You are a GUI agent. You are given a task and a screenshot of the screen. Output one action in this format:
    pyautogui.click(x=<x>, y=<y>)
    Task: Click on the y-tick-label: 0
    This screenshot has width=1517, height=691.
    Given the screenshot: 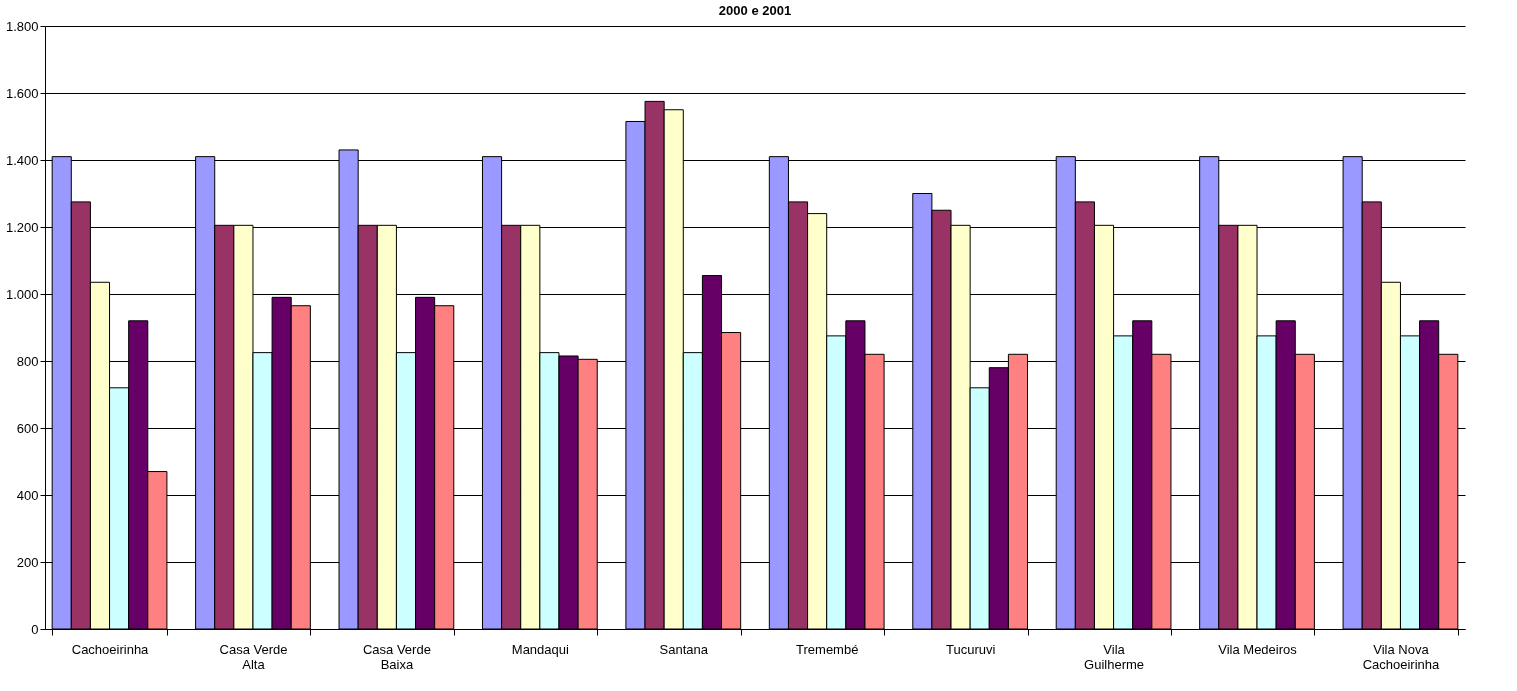 What is the action you would take?
    pyautogui.click(x=35, y=629)
    